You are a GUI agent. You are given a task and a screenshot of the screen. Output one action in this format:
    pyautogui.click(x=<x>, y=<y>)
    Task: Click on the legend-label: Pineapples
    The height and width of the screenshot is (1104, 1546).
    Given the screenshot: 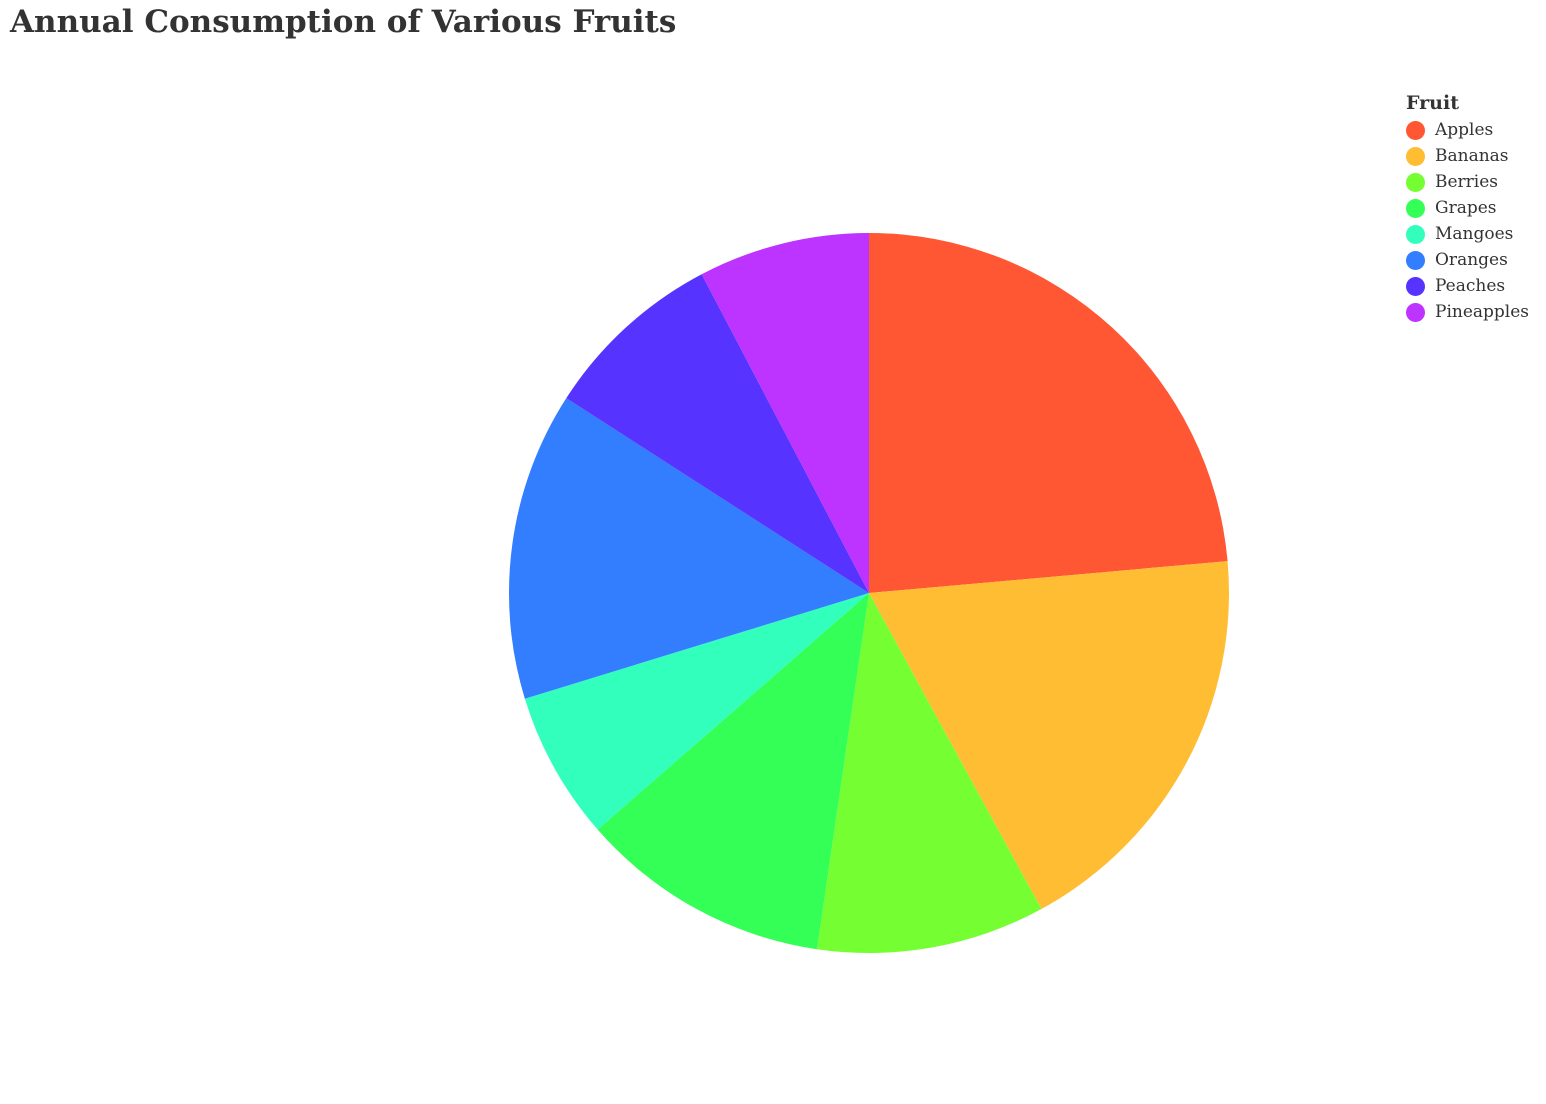 What is the action you would take?
    pyautogui.click(x=1482, y=312)
    